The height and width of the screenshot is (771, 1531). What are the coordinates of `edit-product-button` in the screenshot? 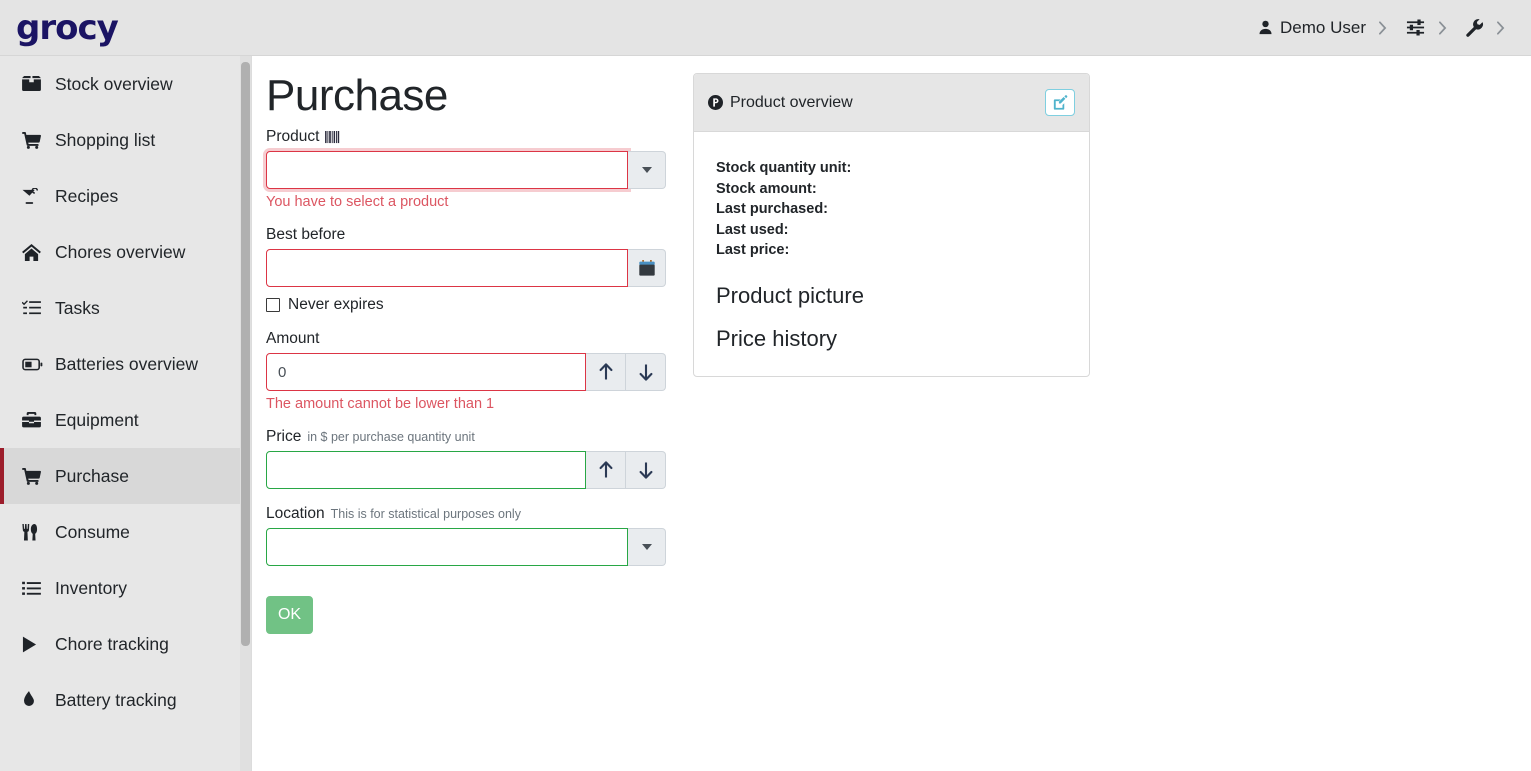 It's located at (1060, 102).